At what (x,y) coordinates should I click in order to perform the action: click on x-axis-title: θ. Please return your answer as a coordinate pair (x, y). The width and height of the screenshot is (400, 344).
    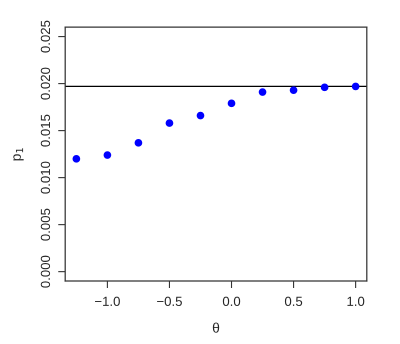
    Looking at the image, I should click on (216, 327).